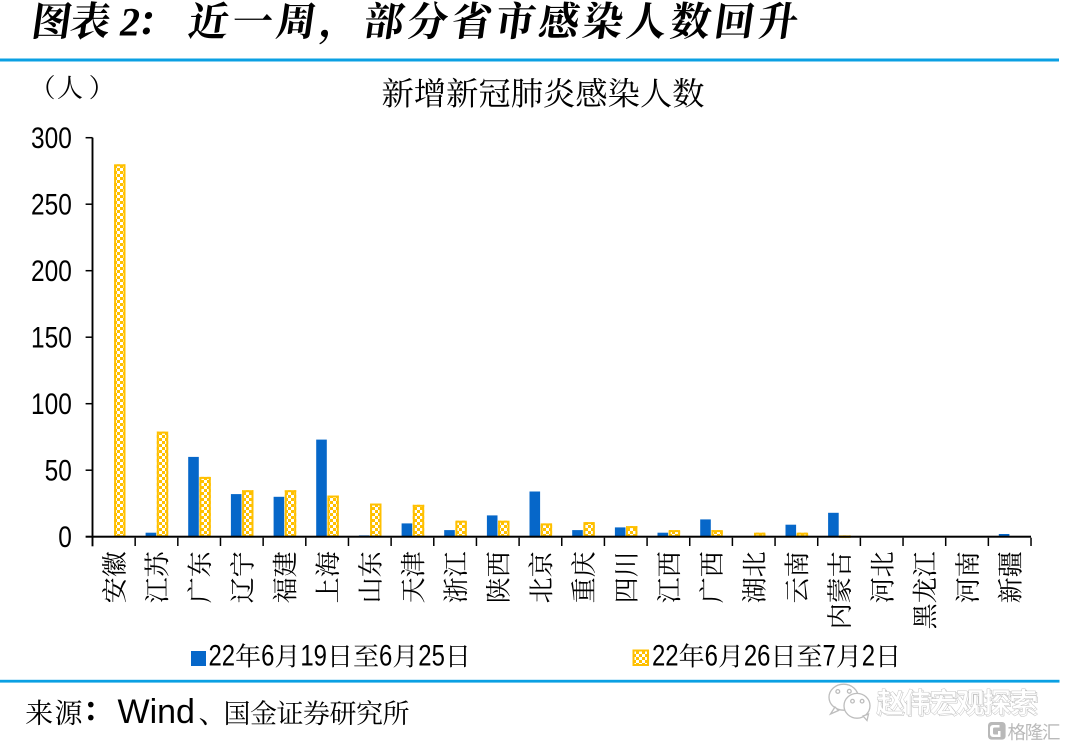  I want to click on svg-text: 150, so click(51, 337).